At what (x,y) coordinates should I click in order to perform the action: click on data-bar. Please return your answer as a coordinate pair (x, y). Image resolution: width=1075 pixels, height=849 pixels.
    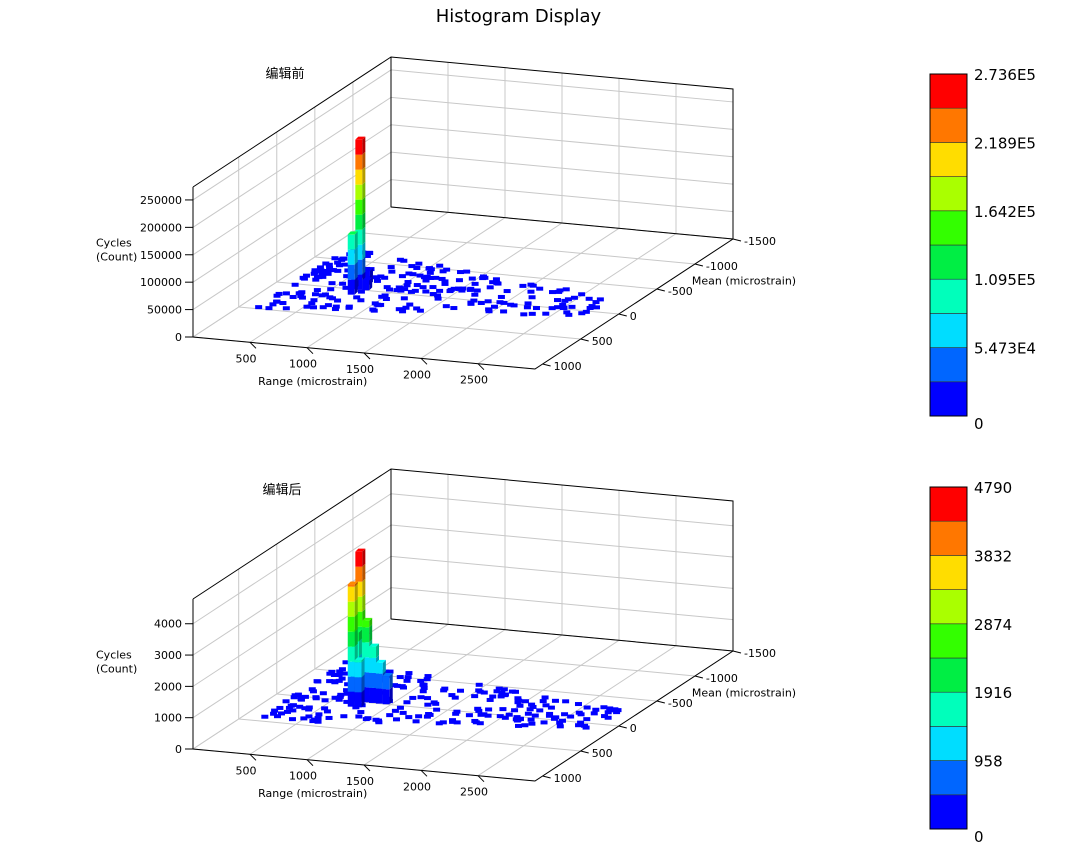
    Looking at the image, I should click on (367, 284).